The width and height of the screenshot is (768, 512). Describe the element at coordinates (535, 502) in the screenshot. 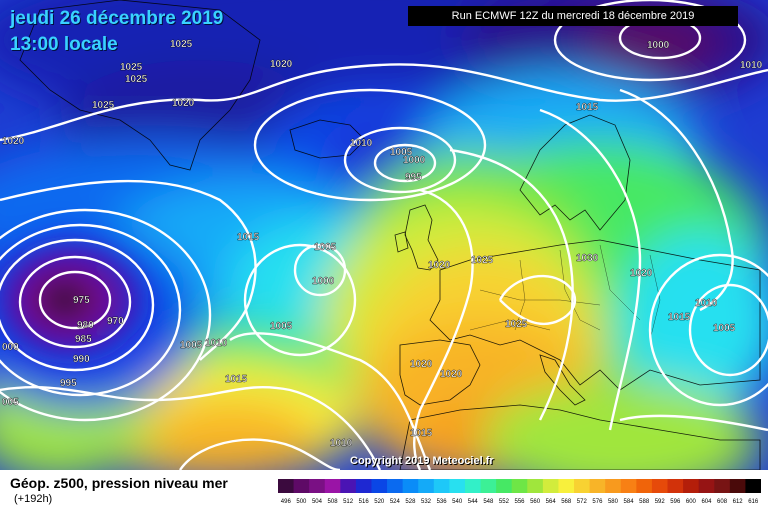

I see `scale-label: 560` at that location.